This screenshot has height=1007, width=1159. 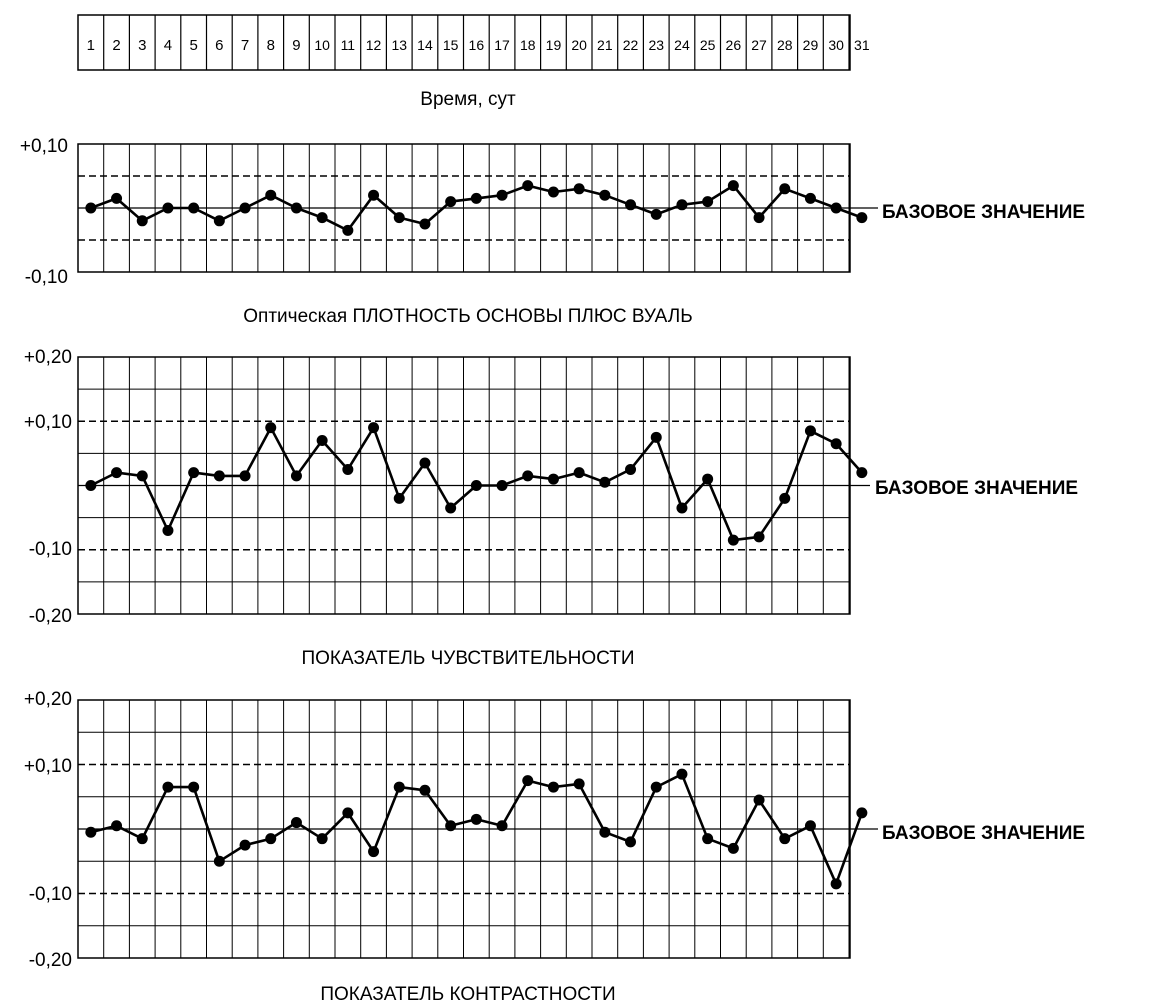 I want to click on day-label: 13, so click(x=399, y=45).